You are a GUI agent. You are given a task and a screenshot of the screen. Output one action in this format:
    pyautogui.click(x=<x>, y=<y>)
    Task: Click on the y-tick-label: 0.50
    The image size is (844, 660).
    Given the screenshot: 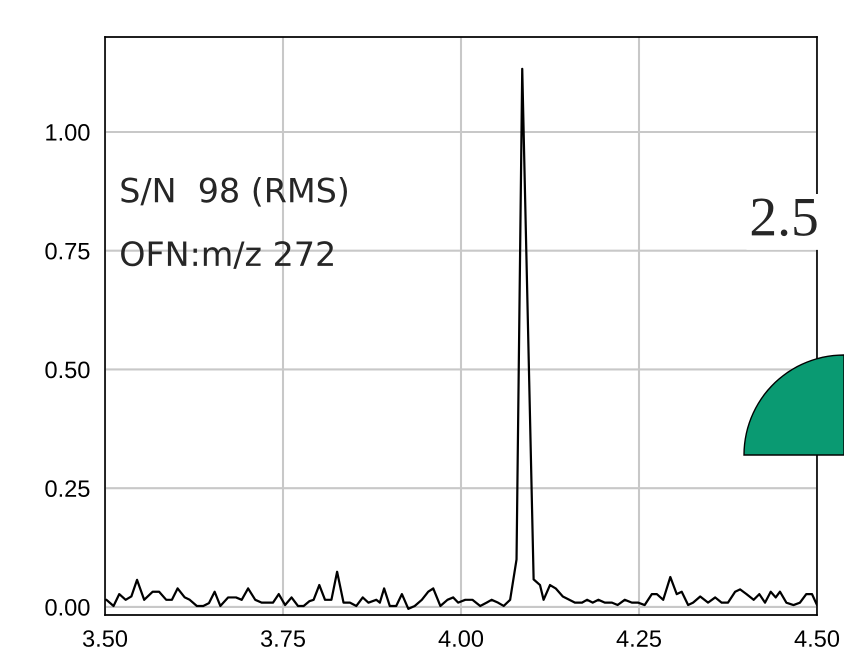 What is the action you would take?
    pyautogui.click(x=67, y=370)
    